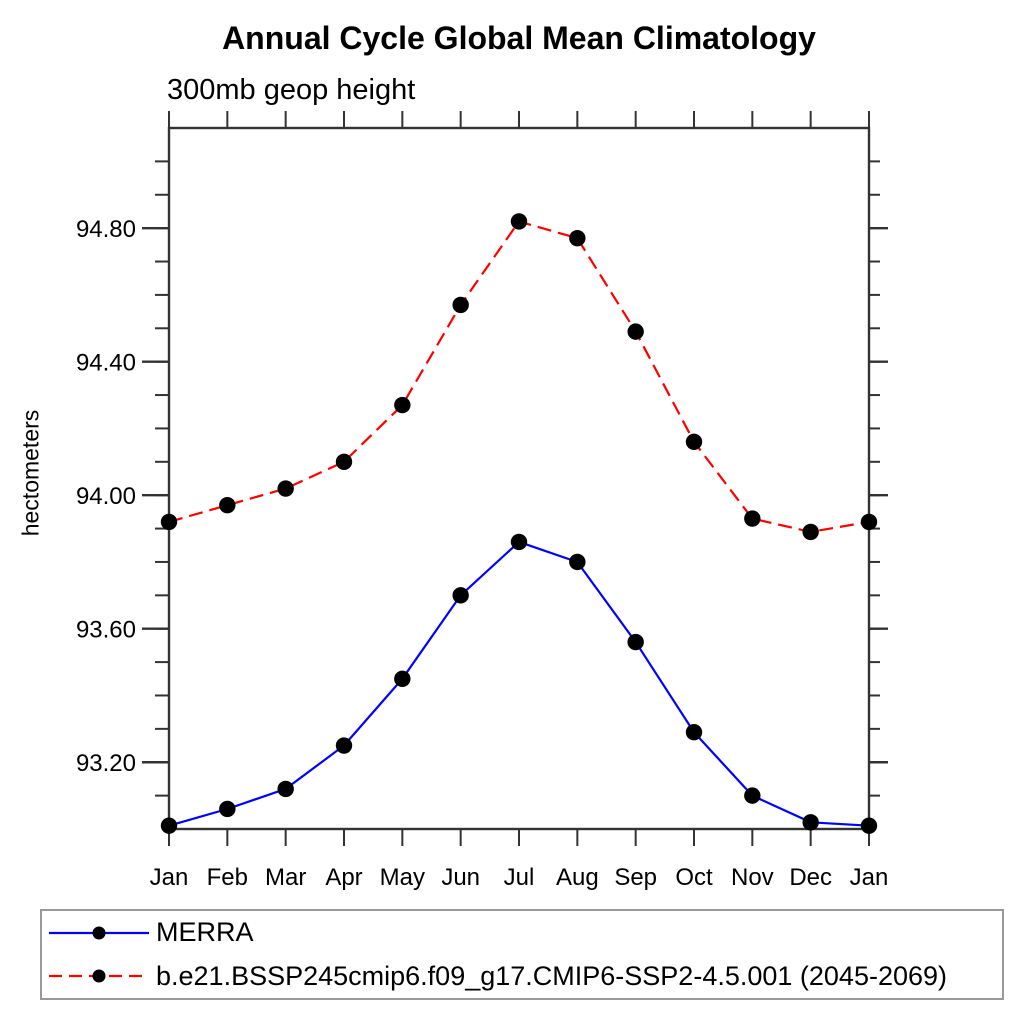 The image size is (1024, 1024). I want to click on x-tick-label: Mar, so click(285, 877).